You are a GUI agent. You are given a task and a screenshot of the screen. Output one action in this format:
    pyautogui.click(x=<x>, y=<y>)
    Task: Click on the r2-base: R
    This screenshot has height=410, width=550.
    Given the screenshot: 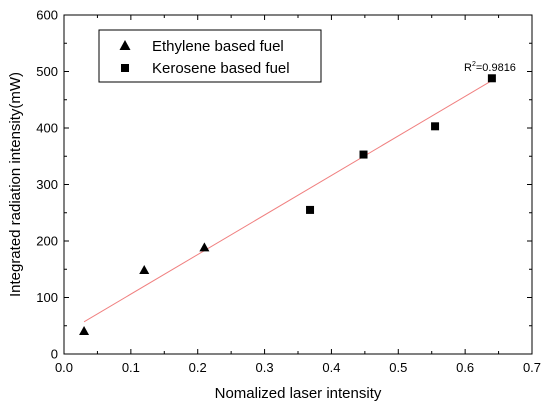 What is the action you would take?
    pyautogui.click(x=468, y=68)
    